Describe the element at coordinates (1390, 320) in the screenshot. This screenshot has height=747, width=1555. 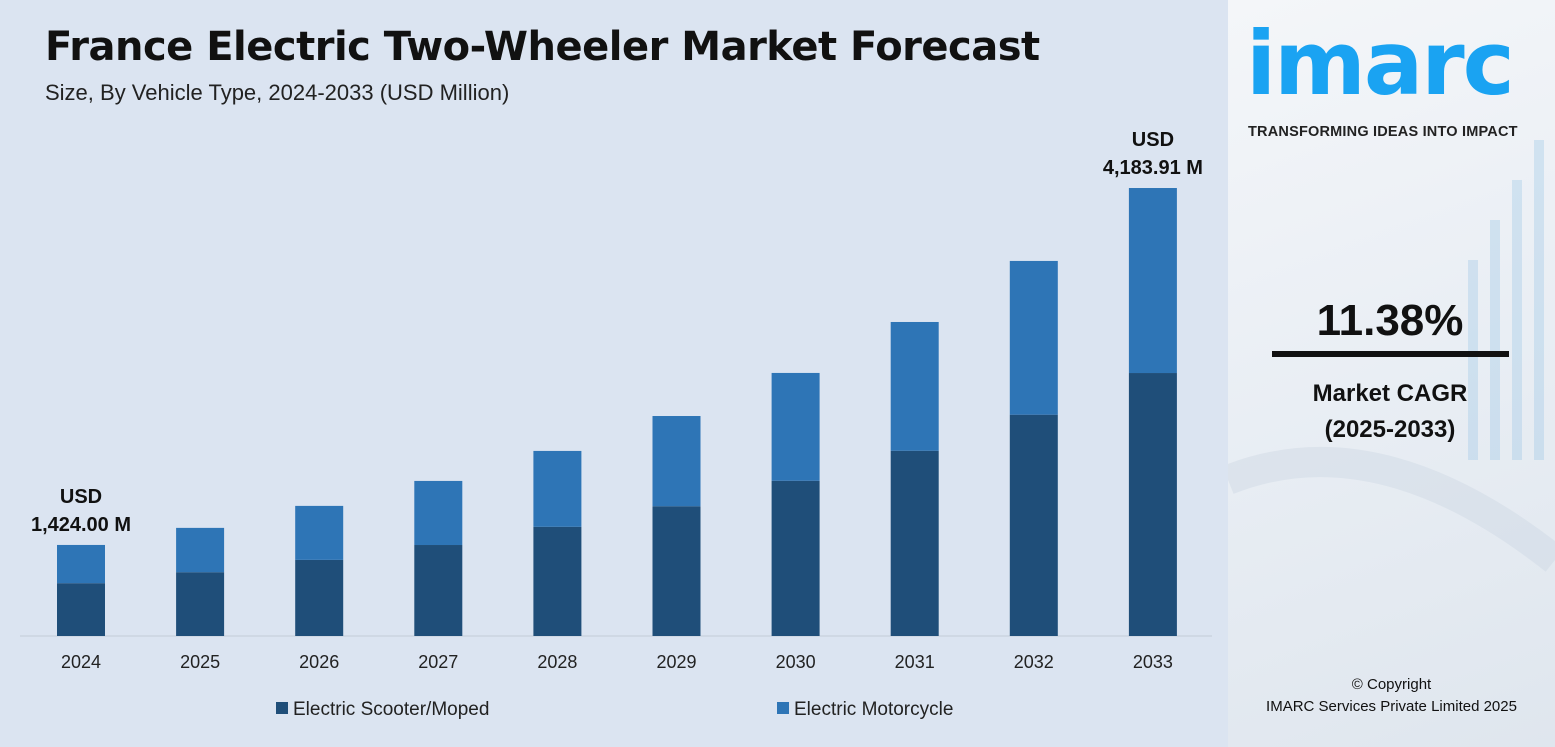
I see `cagr-value: 11.38%` at that location.